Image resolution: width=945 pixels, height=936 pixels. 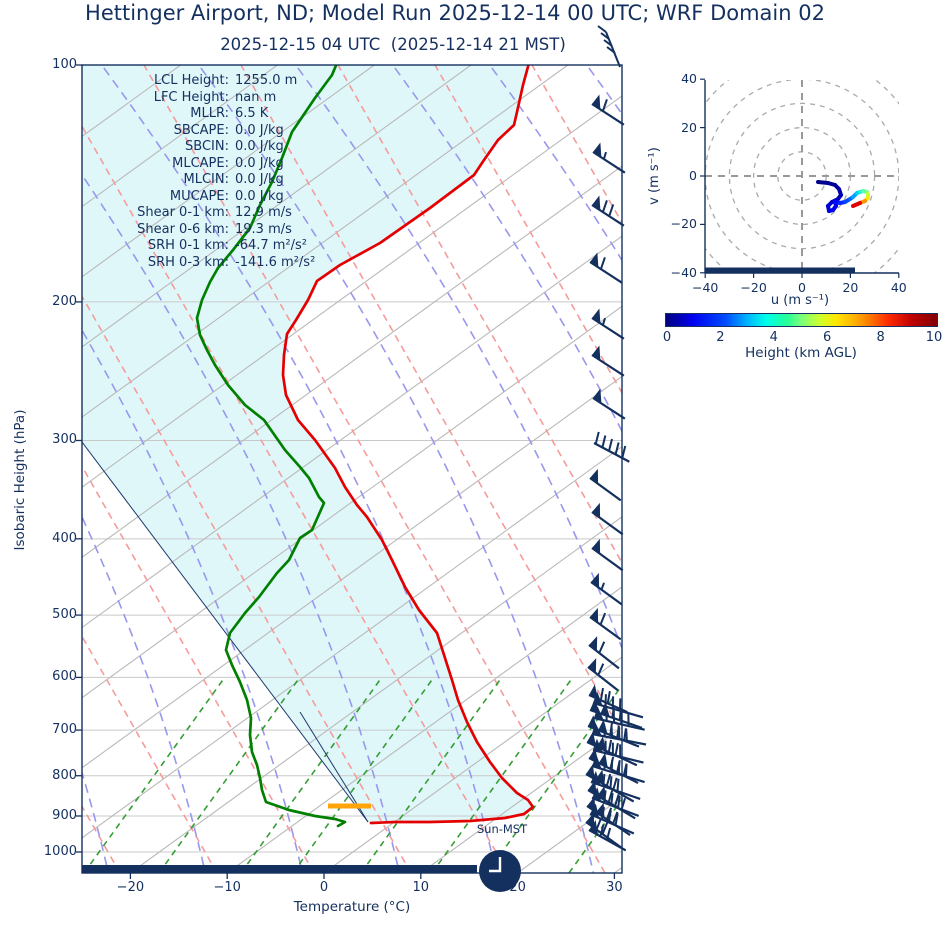 What do you see at coordinates (64, 440) in the screenshot?
I see `pressure-tick-label: 300` at bounding box center [64, 440].